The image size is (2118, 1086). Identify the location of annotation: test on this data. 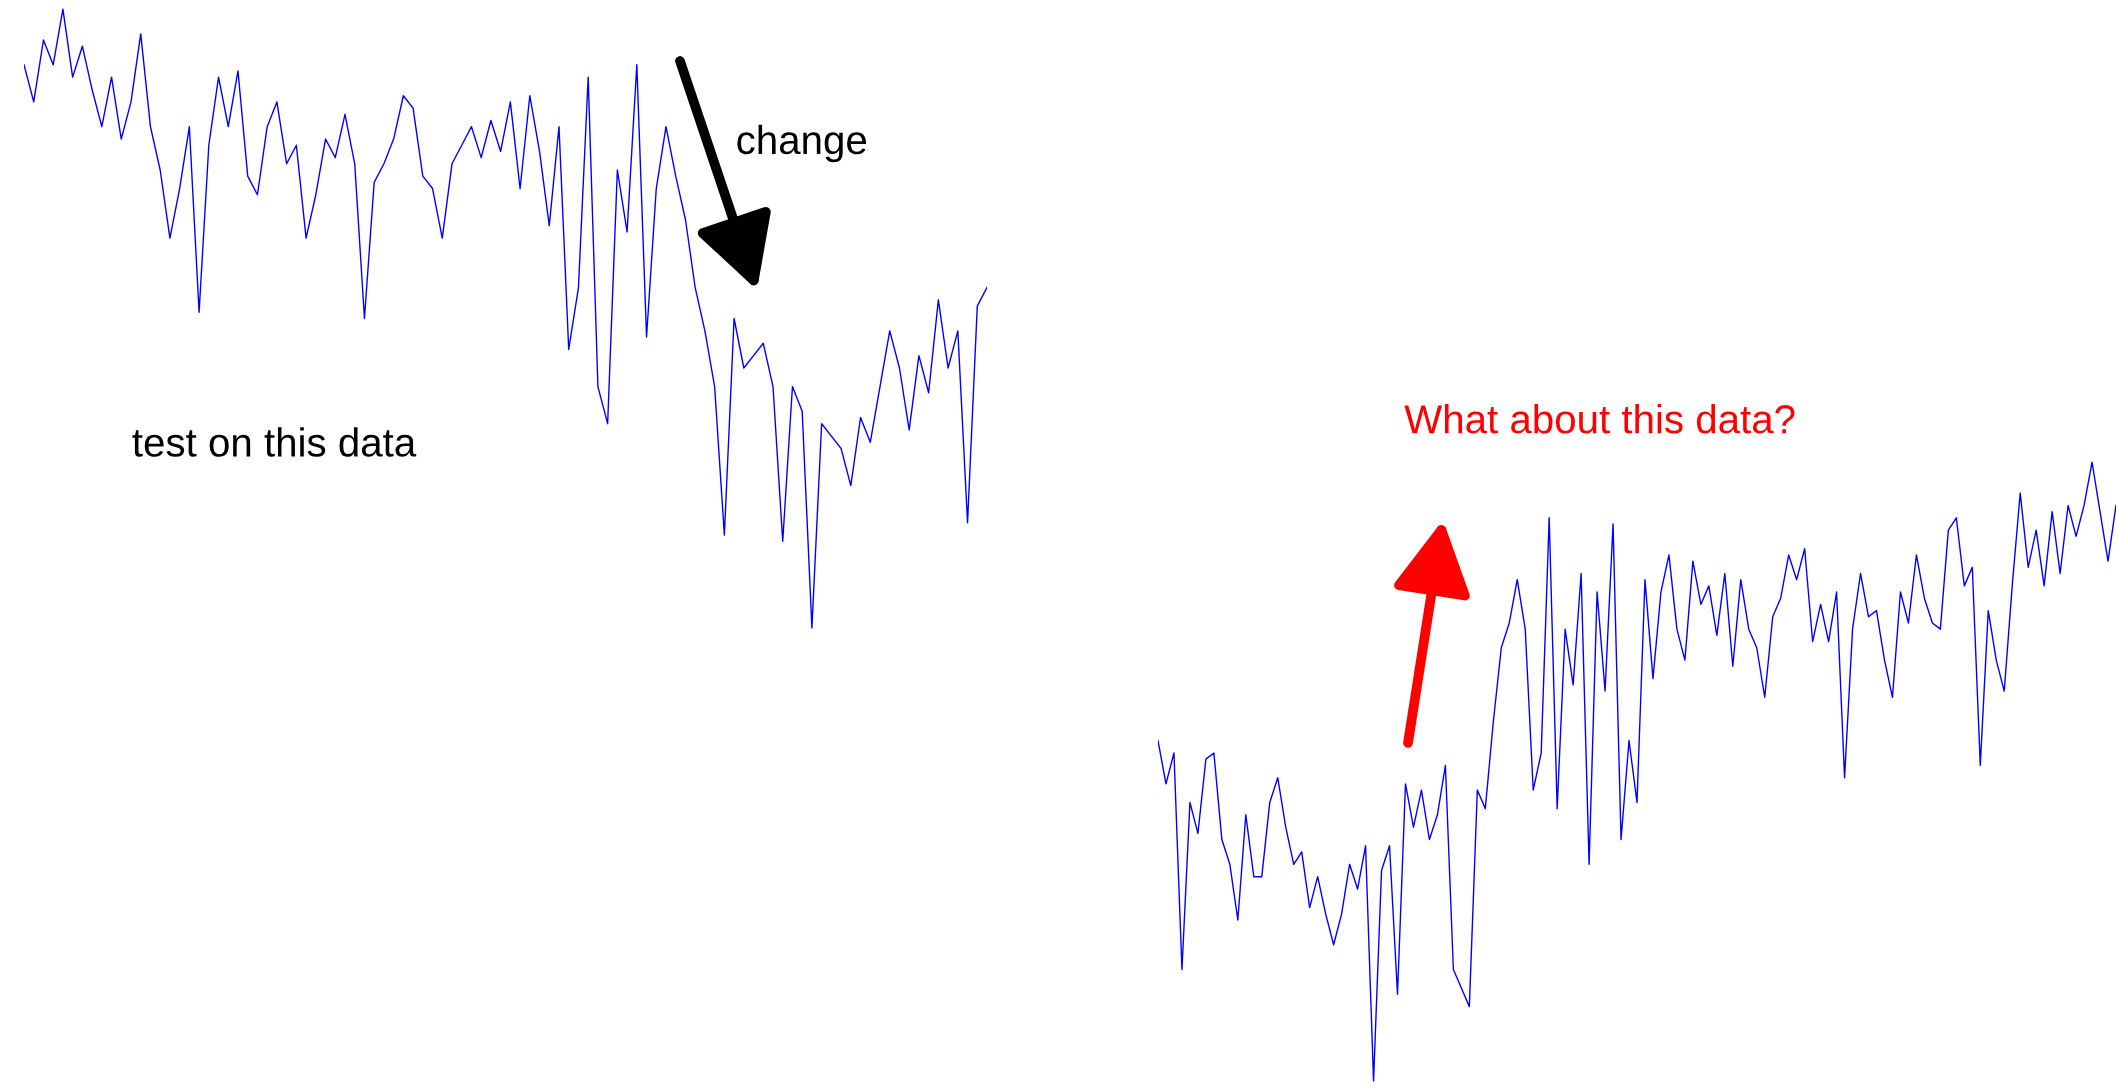
(274, 442).